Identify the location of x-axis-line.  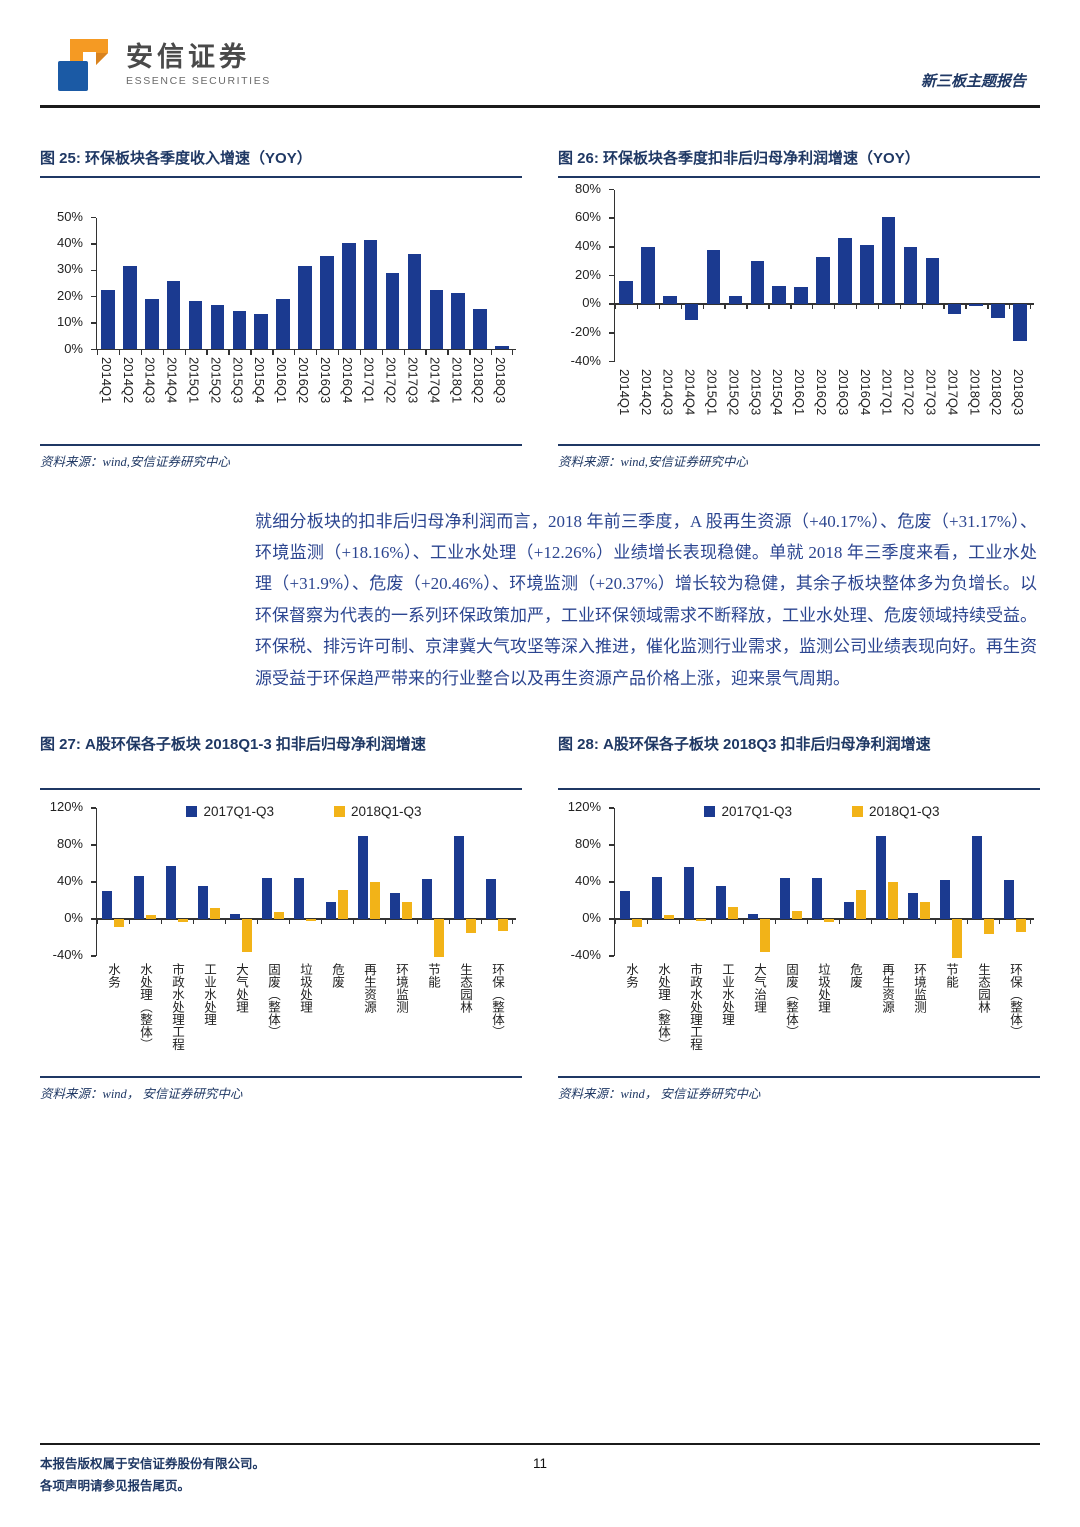
(824, 304).